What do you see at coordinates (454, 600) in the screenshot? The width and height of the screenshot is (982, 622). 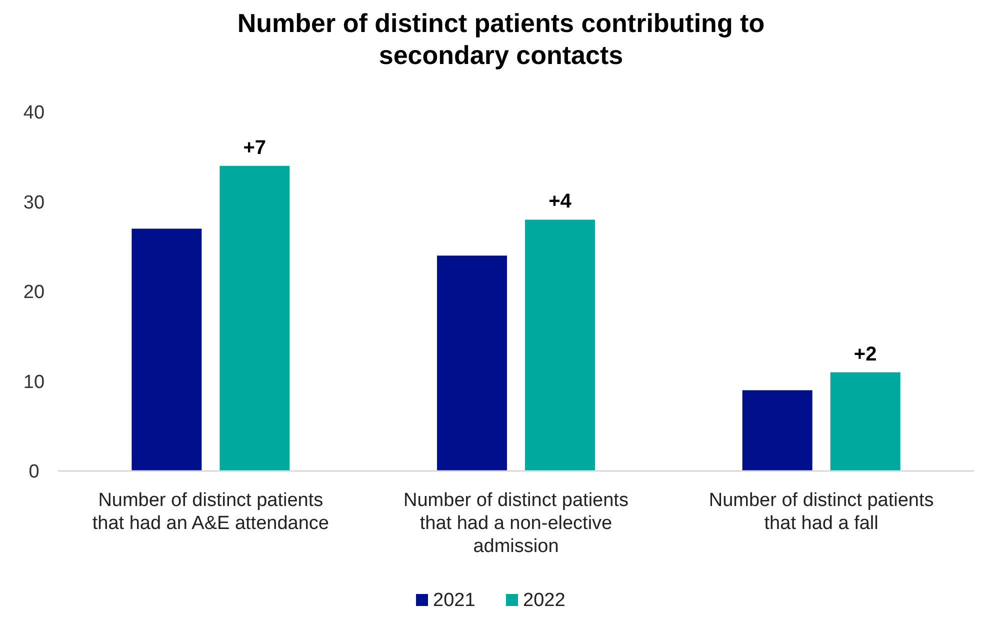 I see `legend-label: 2021` at bounding box center [454, 600].